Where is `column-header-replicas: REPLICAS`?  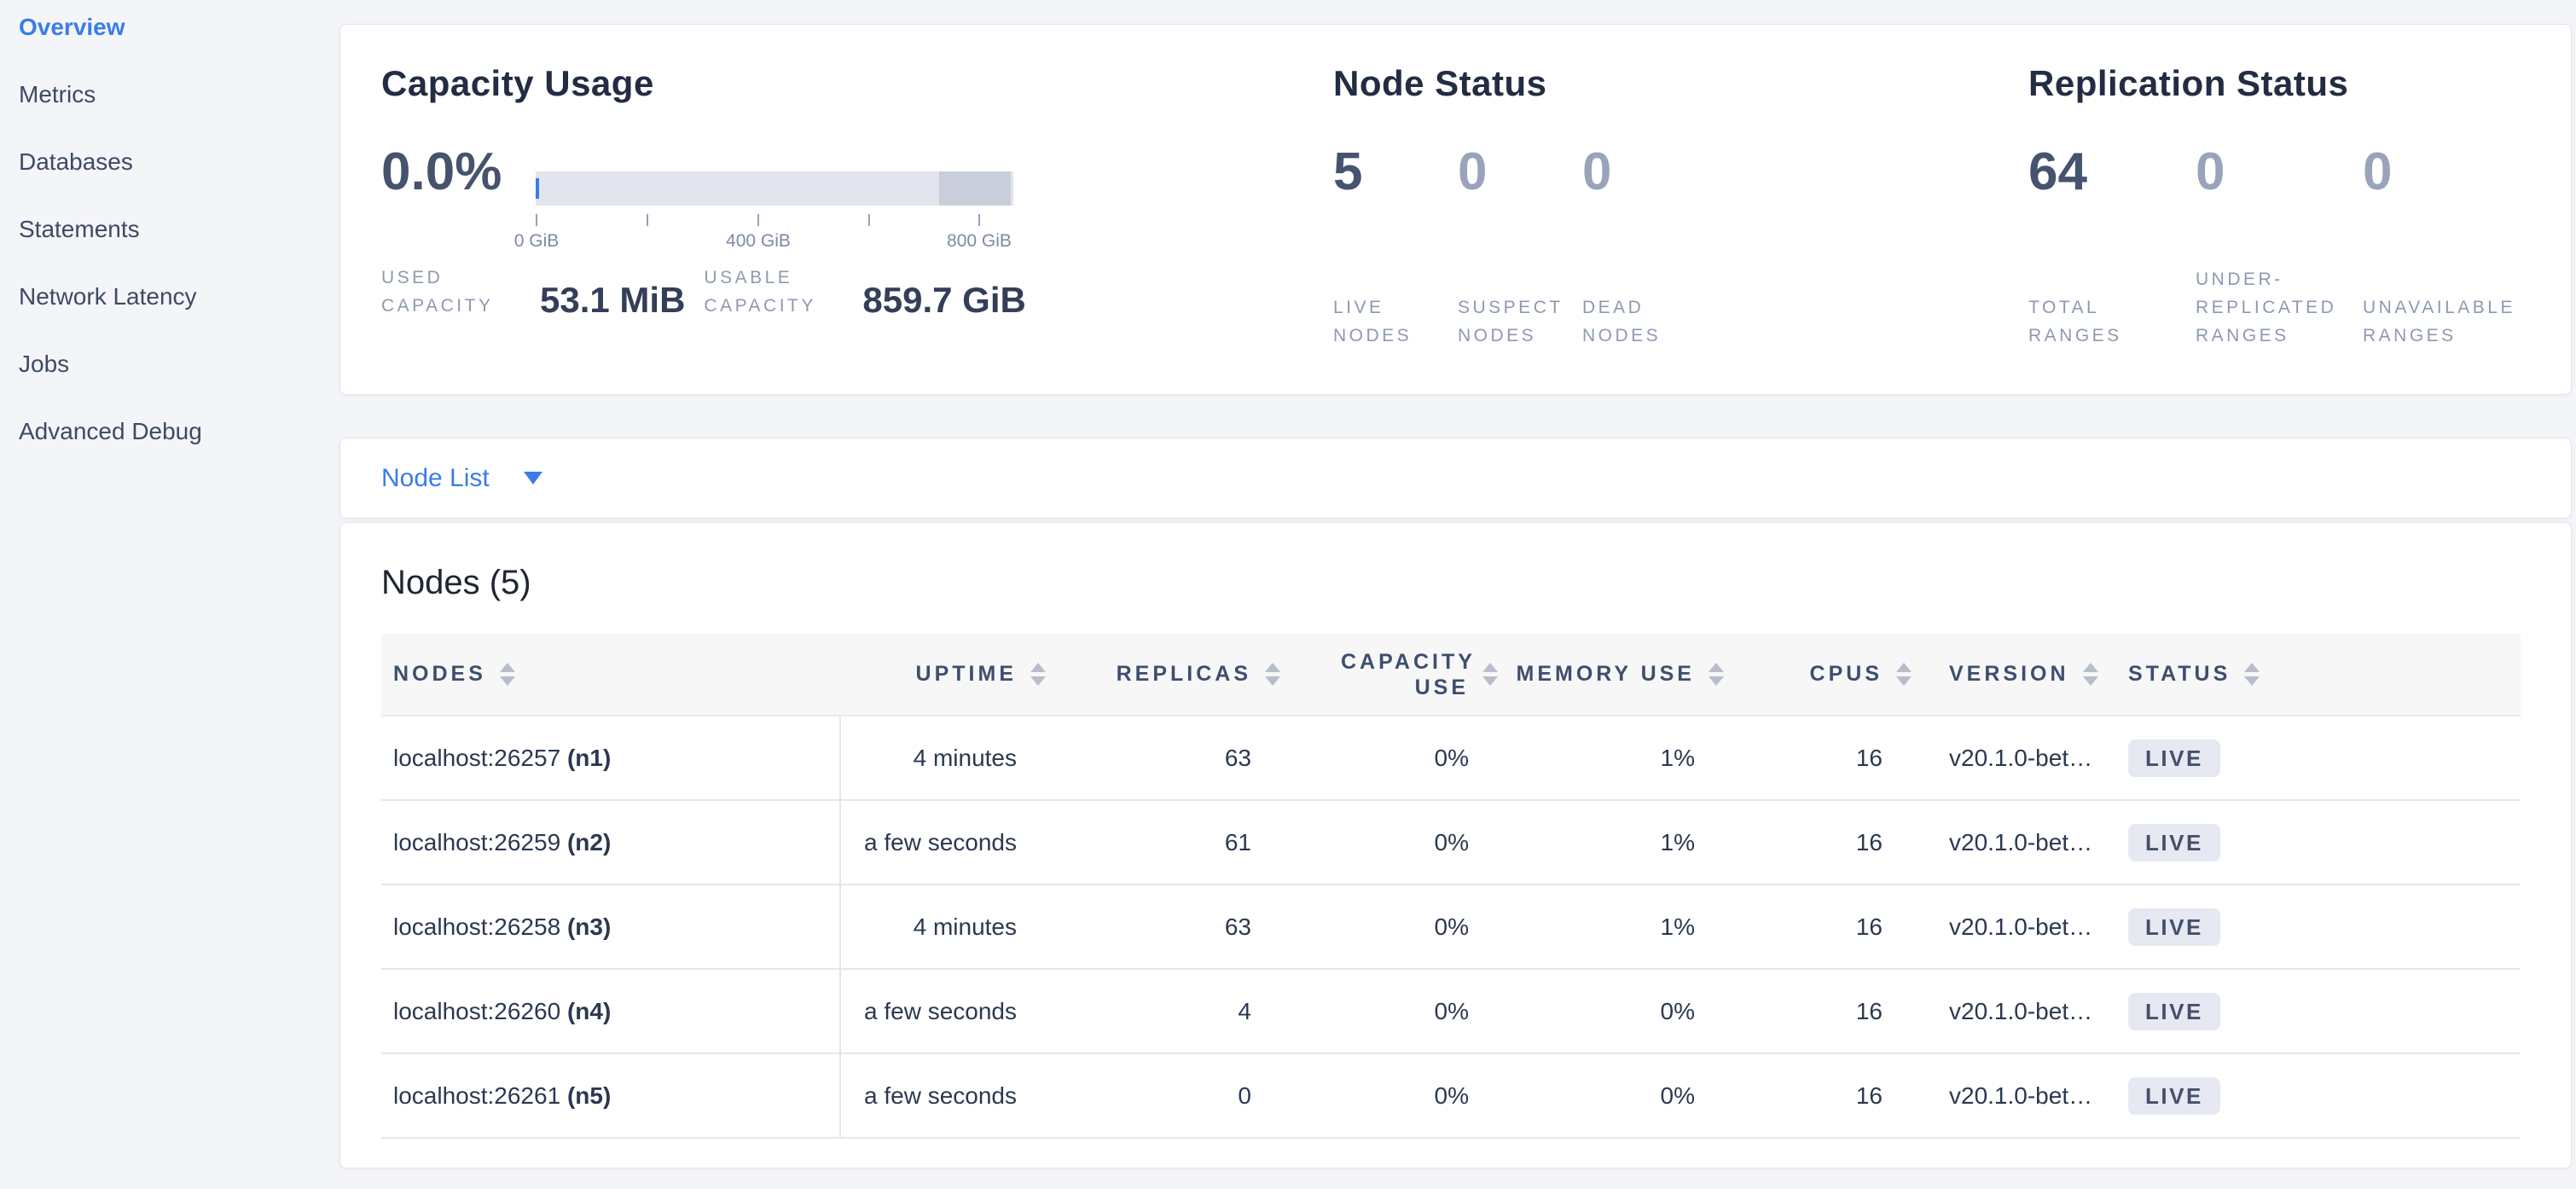
column-header-replicas: REPLICAS is located at coordinates (1175, 675).